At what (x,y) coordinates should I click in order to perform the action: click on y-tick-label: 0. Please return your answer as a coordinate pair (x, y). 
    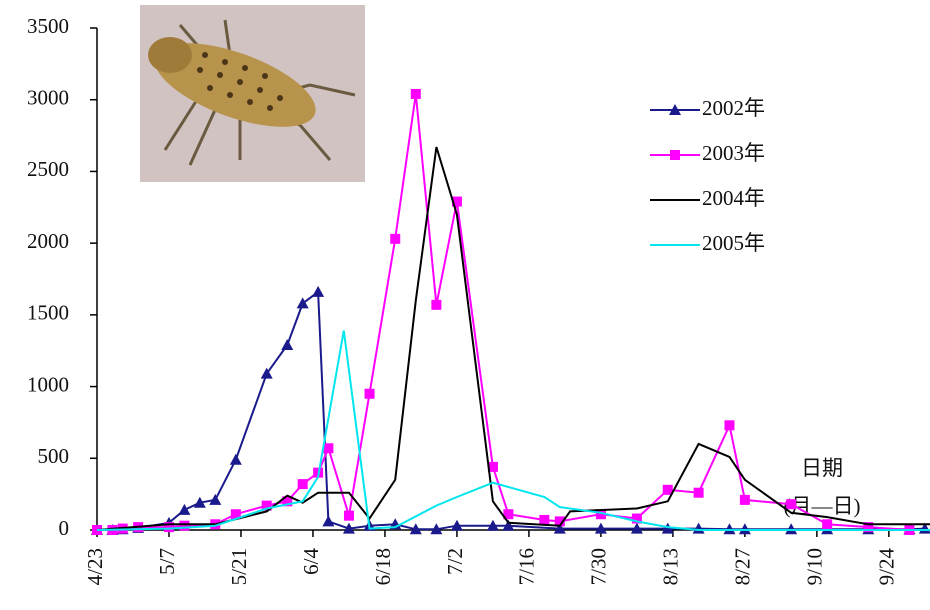
    Looking at the image, I should click on (64, 528).